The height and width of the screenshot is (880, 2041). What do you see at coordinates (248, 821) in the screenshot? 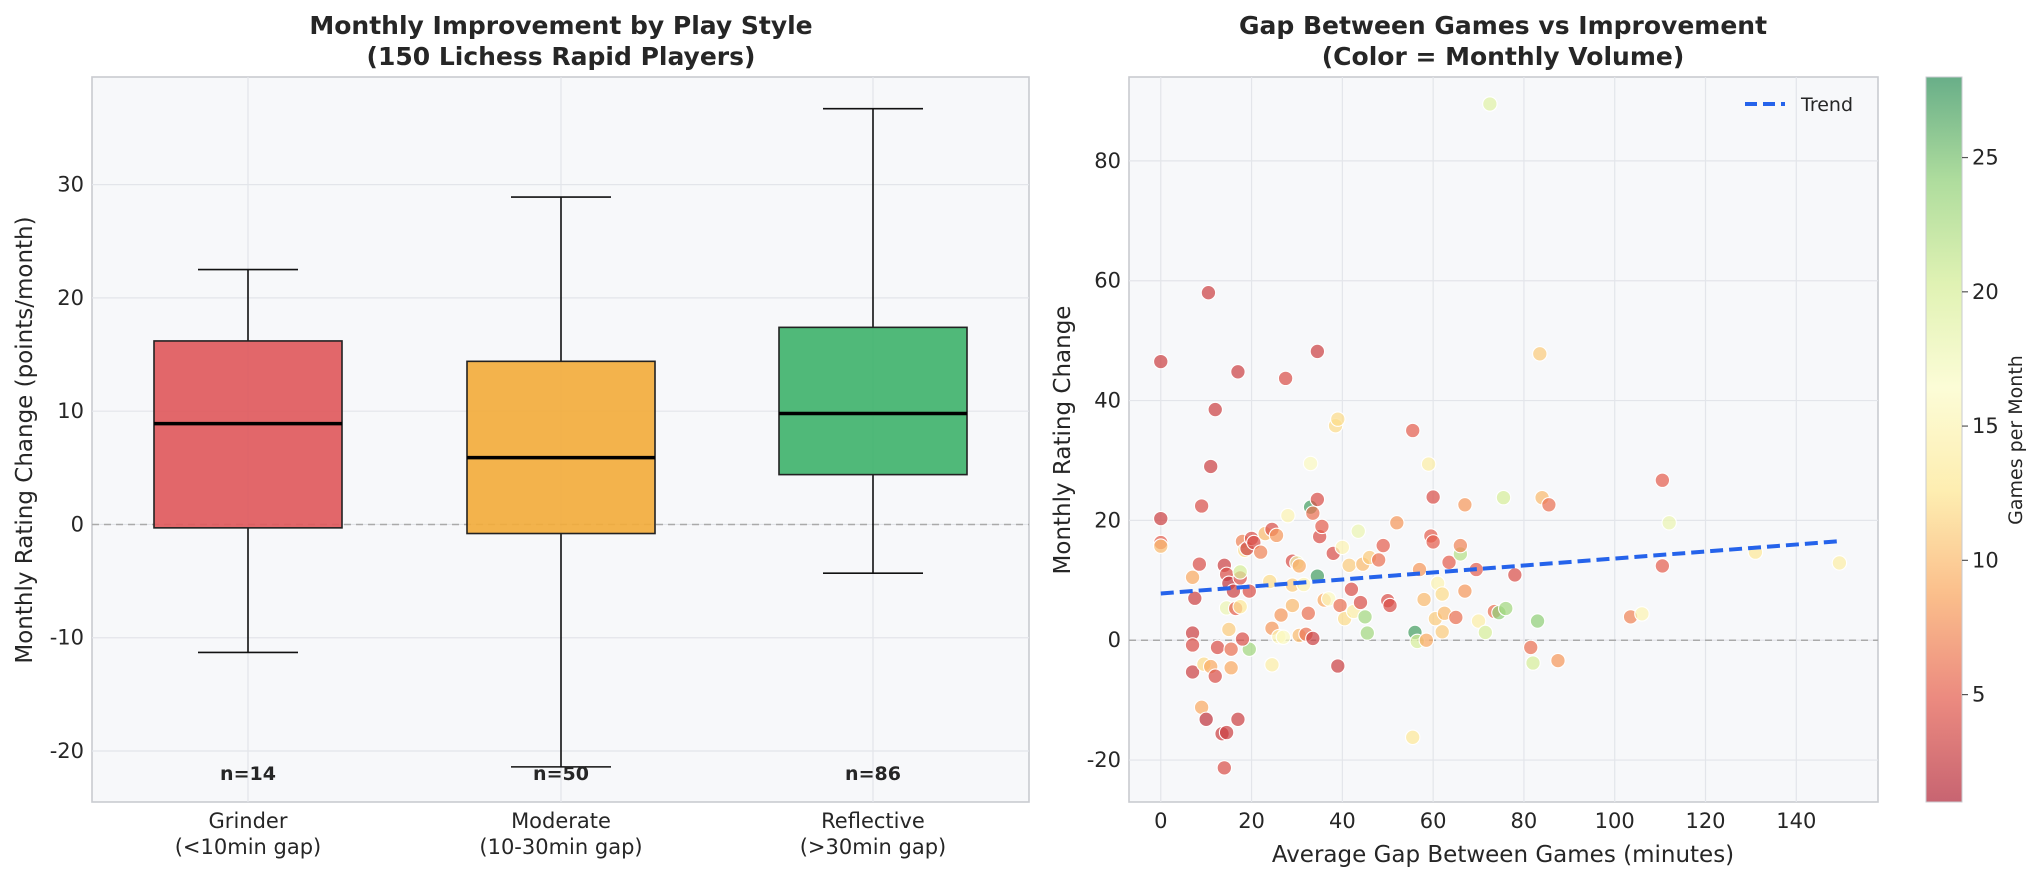
I see `category-label: Grinder` at bounding box center [248, 821].